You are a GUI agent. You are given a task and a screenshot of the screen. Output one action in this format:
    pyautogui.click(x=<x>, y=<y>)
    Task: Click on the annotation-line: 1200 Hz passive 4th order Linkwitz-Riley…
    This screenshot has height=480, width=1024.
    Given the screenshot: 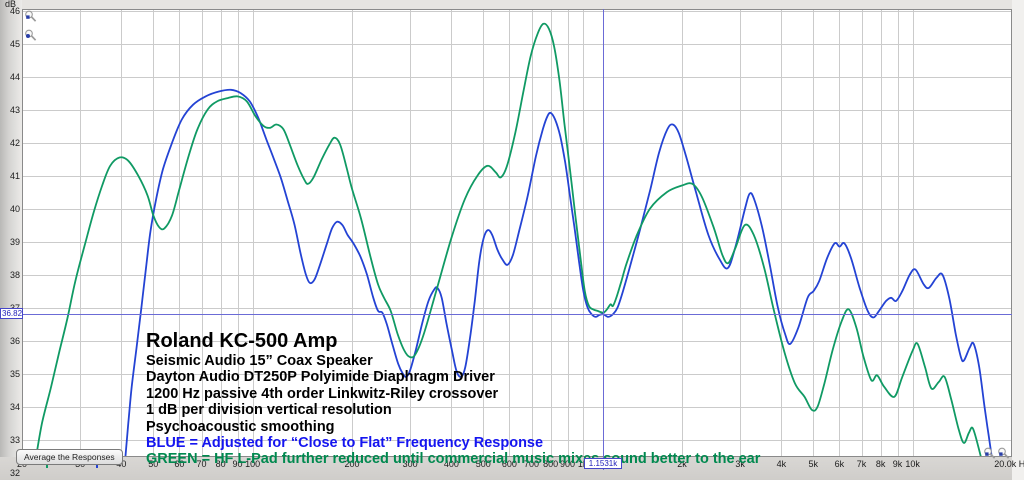 What is the action you would take?
    pyautogui.click(x=322, y=393)
    